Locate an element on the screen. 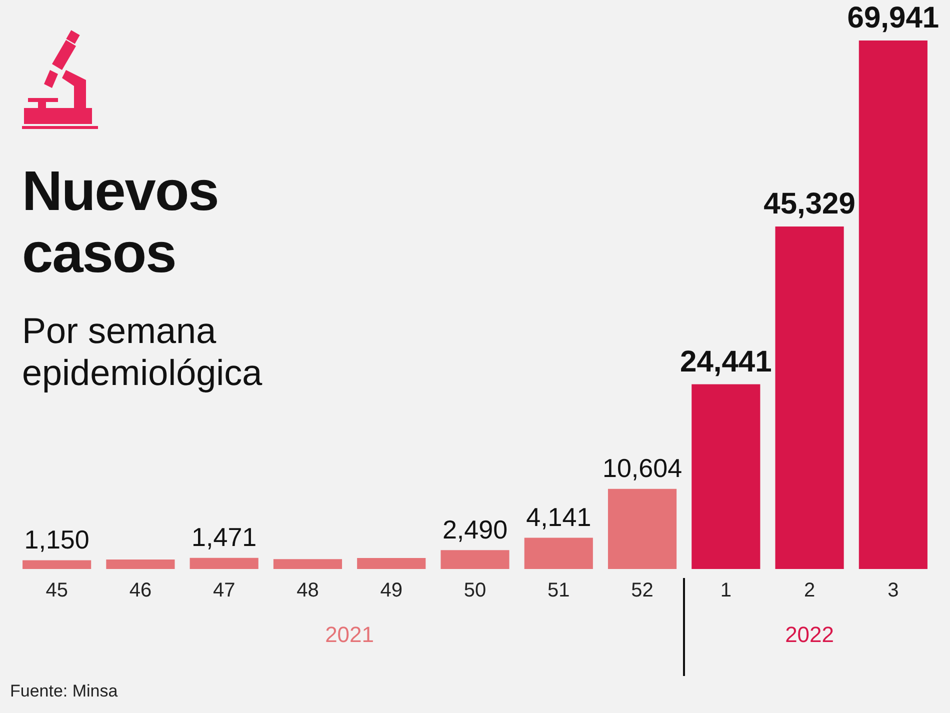  text: 2022 is located at coordinates (809, 635).